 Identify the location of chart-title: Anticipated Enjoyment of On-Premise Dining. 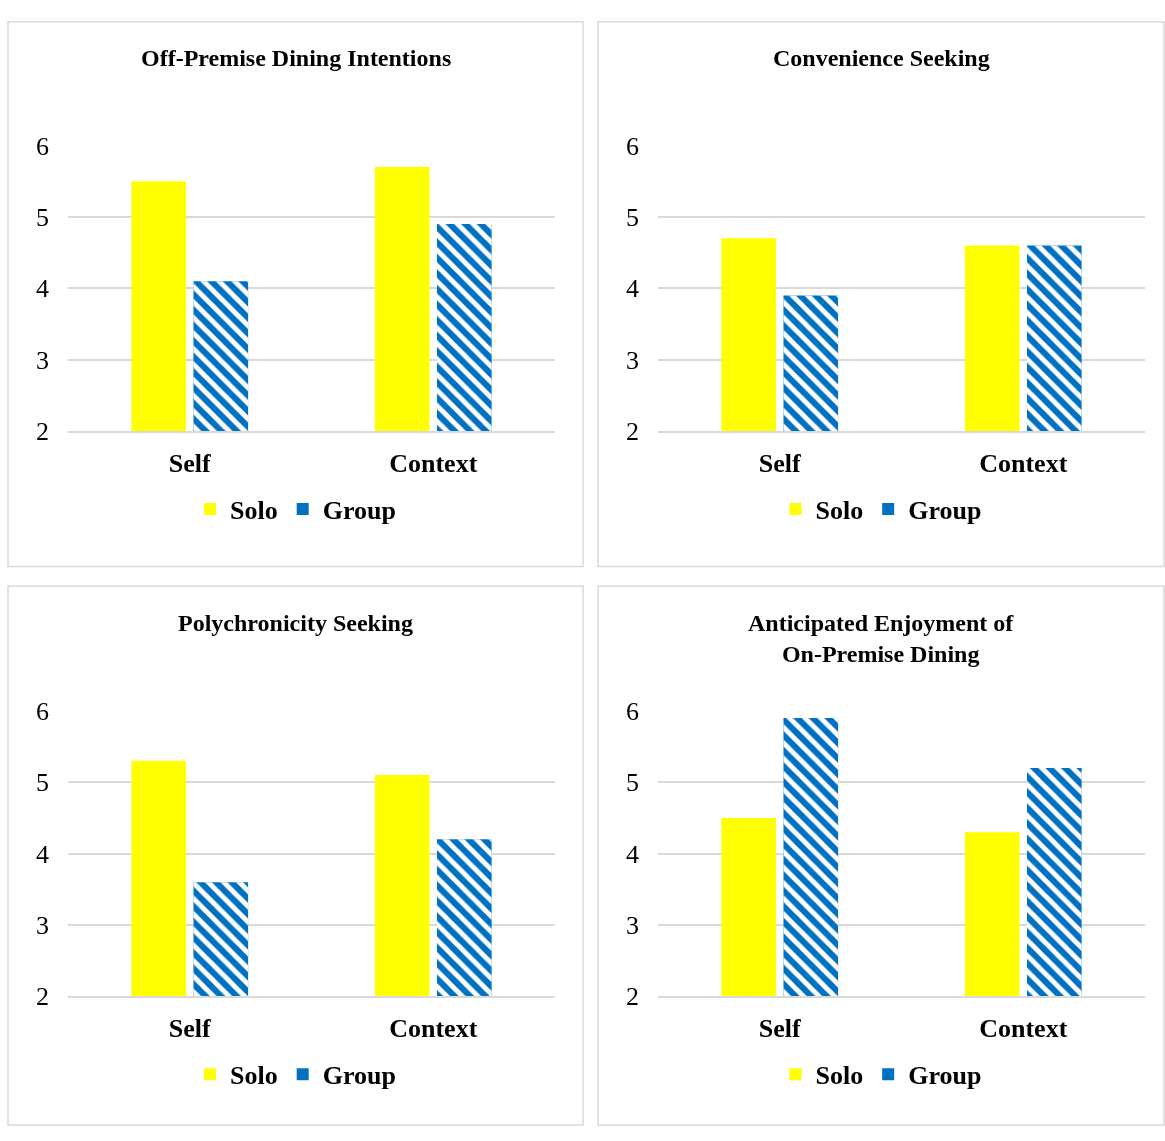
(881, 639).